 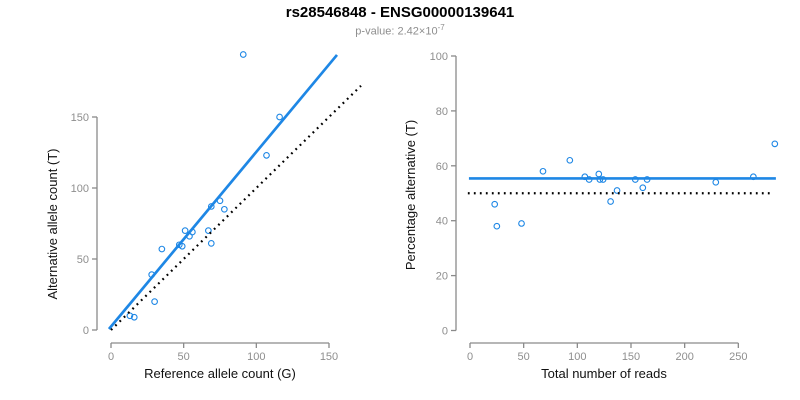 I want to click on y-tick-label: 80, so click(x=442, y=112).